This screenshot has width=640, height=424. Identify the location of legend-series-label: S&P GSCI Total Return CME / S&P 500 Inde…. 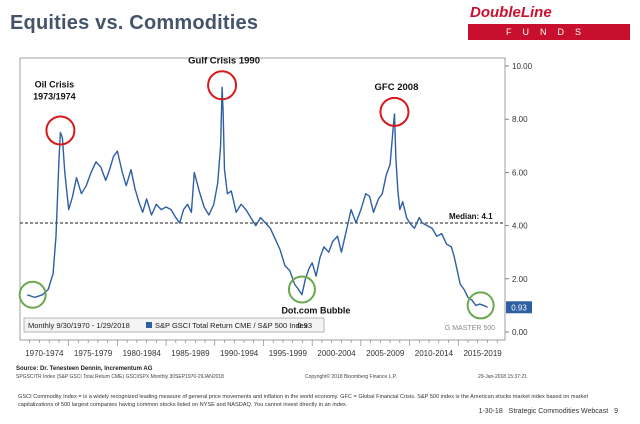
(231, 325).